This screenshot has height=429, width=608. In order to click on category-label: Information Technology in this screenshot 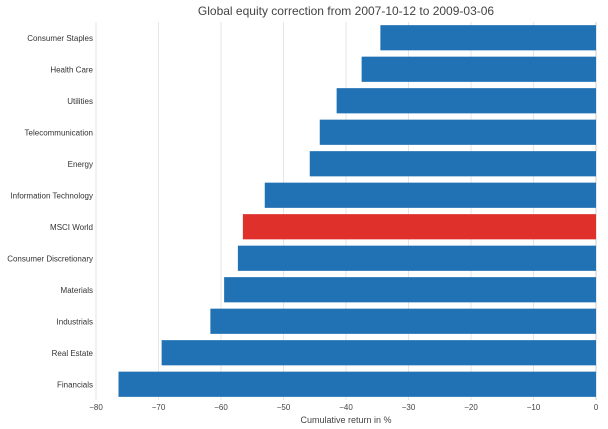, I will do `click(51, 195)`.